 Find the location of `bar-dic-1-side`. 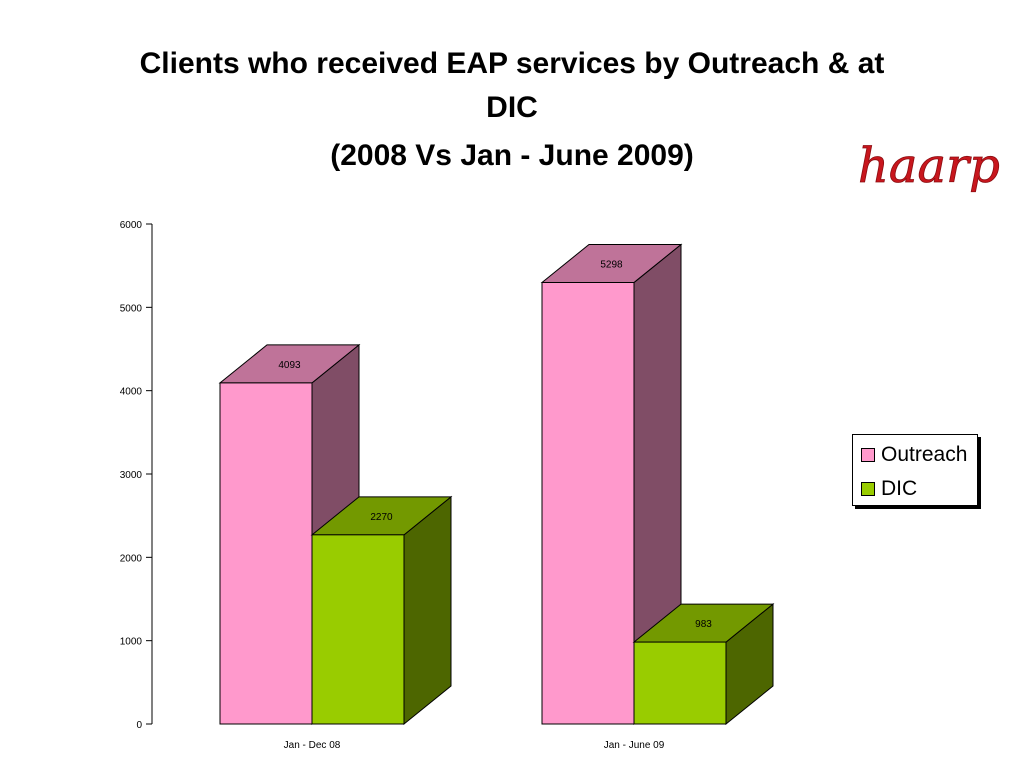

bar-dic-1-side is located at coordinates (427, 610).